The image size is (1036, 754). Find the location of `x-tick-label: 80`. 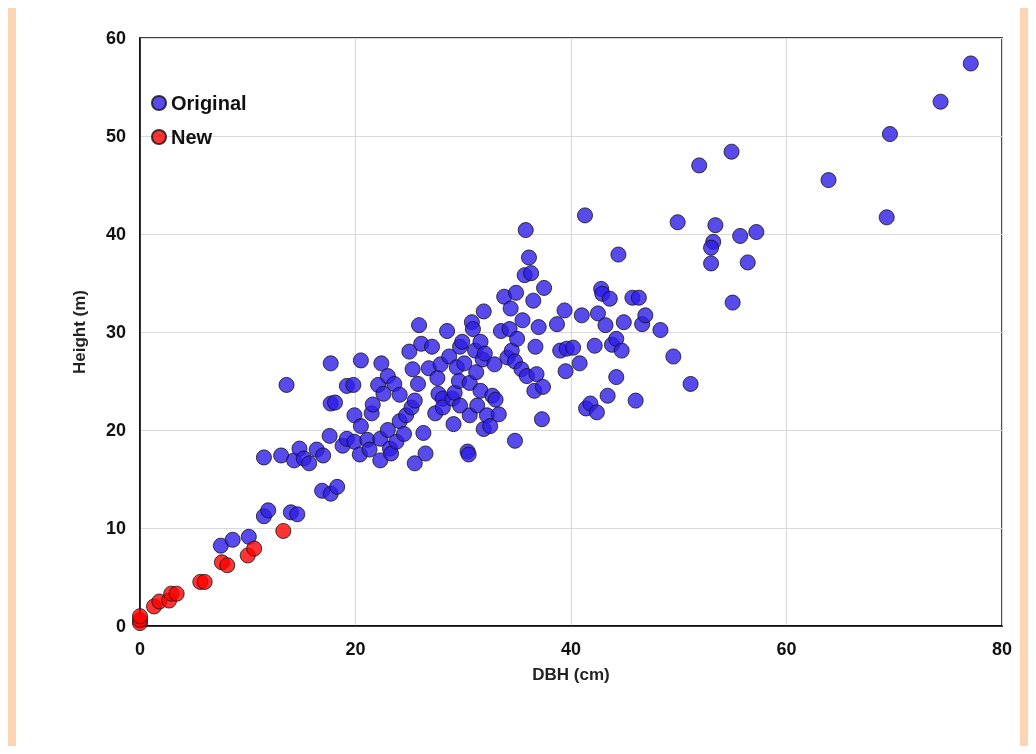

x-tick-label: 80 is located at coordinates (1002, 649).